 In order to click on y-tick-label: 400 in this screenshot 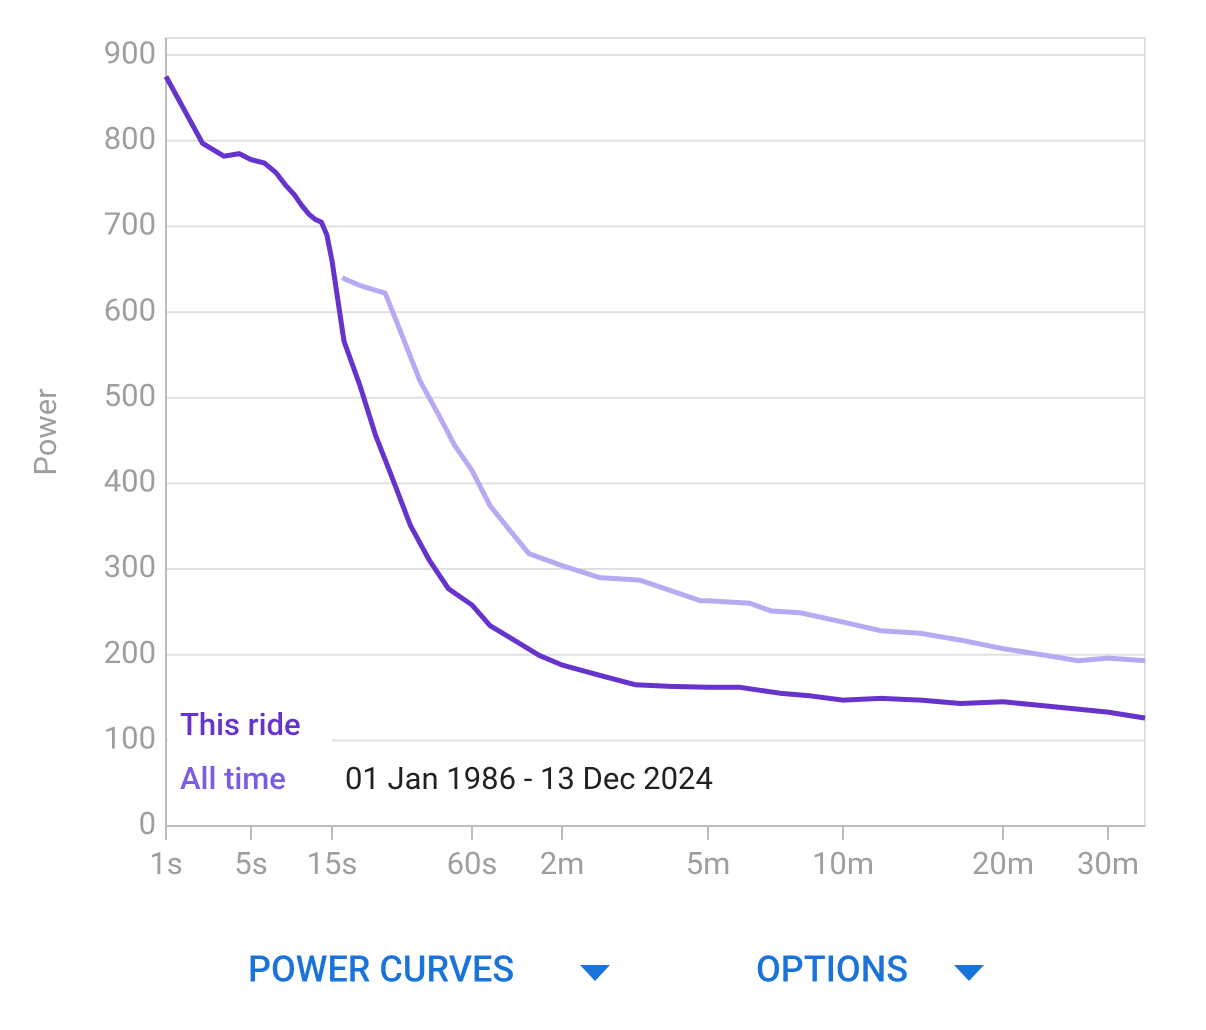, I will do `click(130, 481)`.